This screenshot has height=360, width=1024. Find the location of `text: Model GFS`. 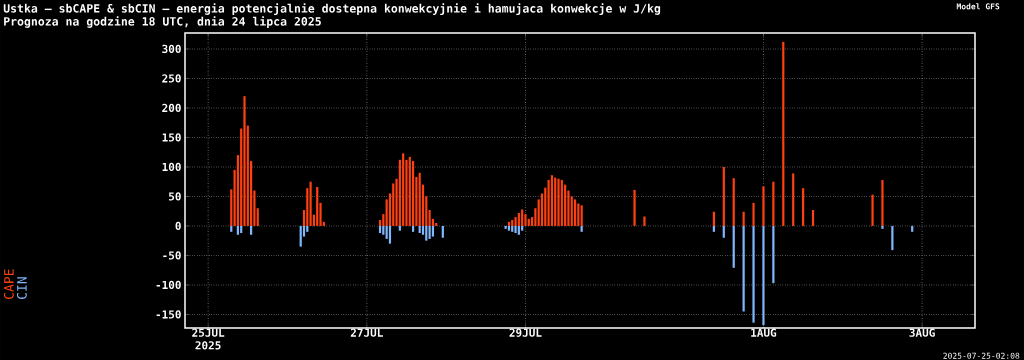

text: Model GFS is located at coordinates (978, 6).